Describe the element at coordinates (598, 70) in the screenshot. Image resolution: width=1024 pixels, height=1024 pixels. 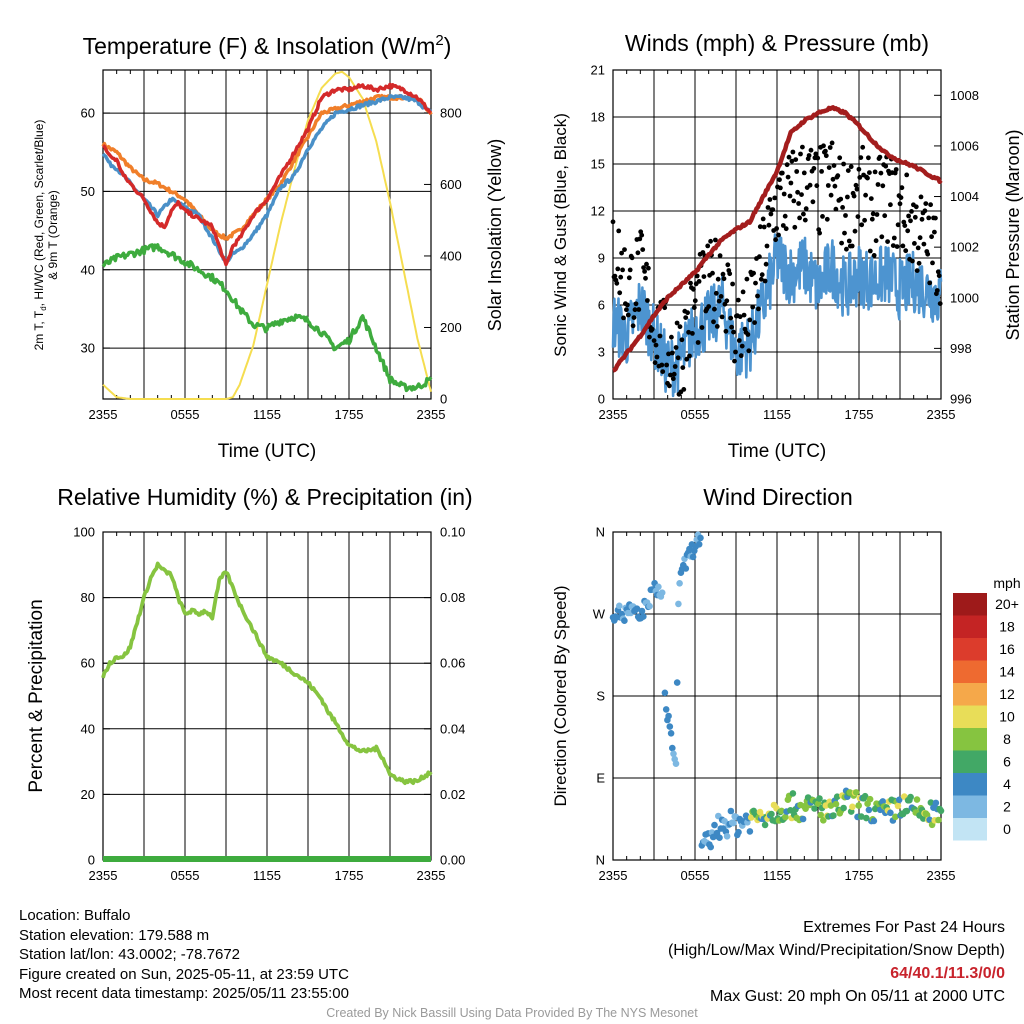
I see `wind-ytick-label: 21` at that location.